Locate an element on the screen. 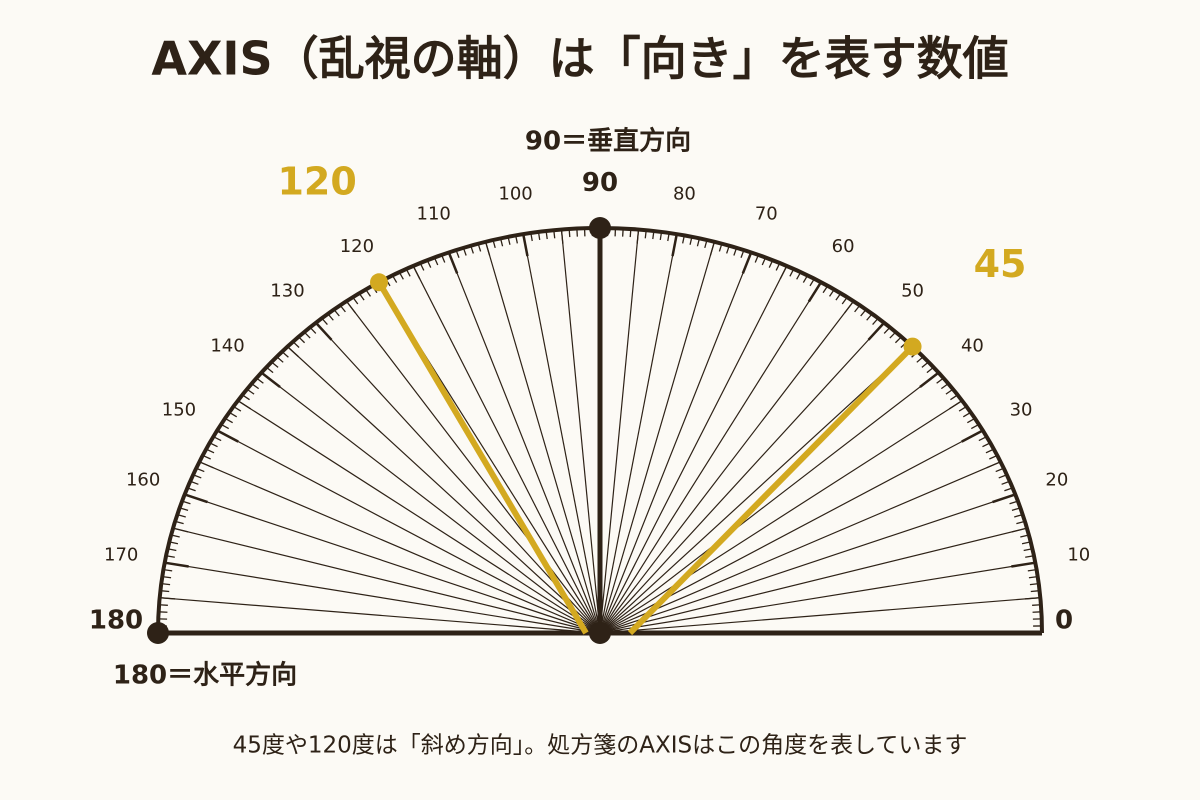 This screenshot has width=1200, height=800. highlight-label: 120 is located at coordinates (316, 182).